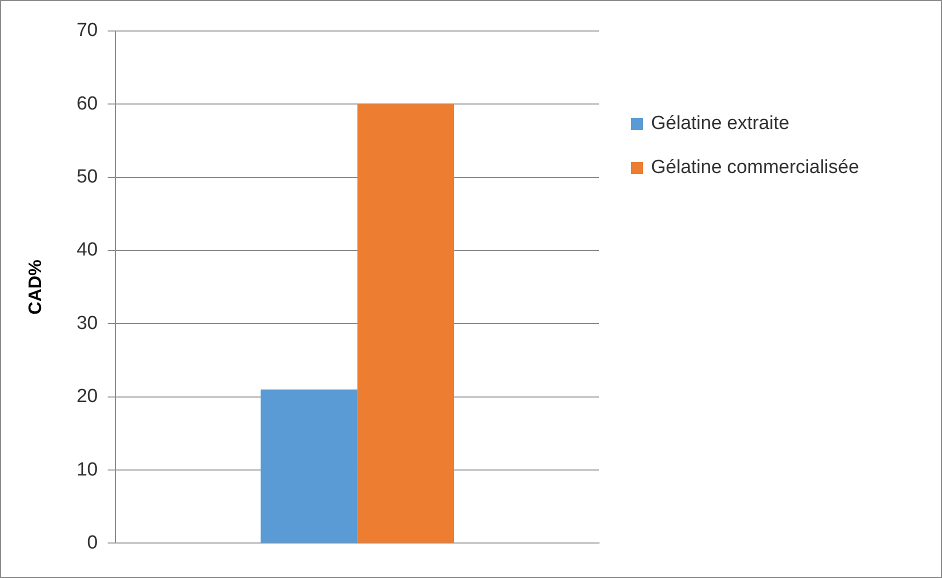 This screenshot has height=578, width=942. What do you see at coordinates (87, 31) in the screenshot?
I see `y-tick-label: 70` at bounding box center [87, 31].